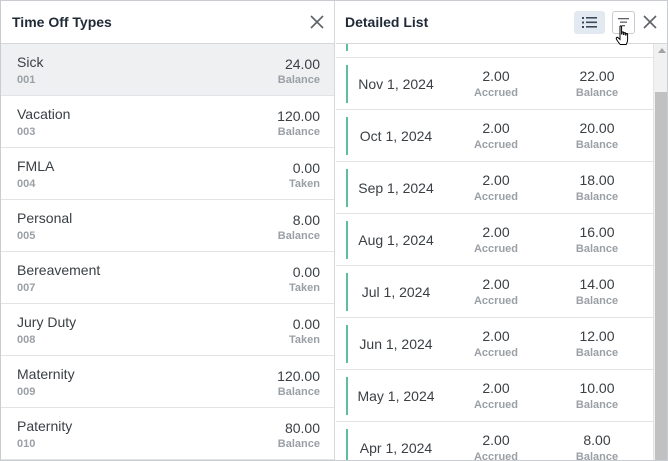 Image resolution: width=668 pixels, height=461 pixels. I want to click on detail-date: Oct 1, 2024, so click(396, 136).